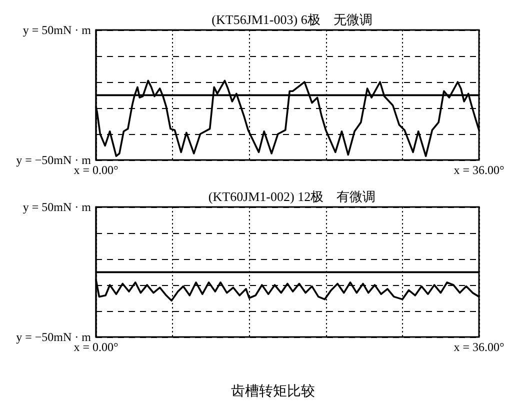 This screenshot has width=517, height=405. I want to click on text: 齿槽转矩比较, so click(273, 392).